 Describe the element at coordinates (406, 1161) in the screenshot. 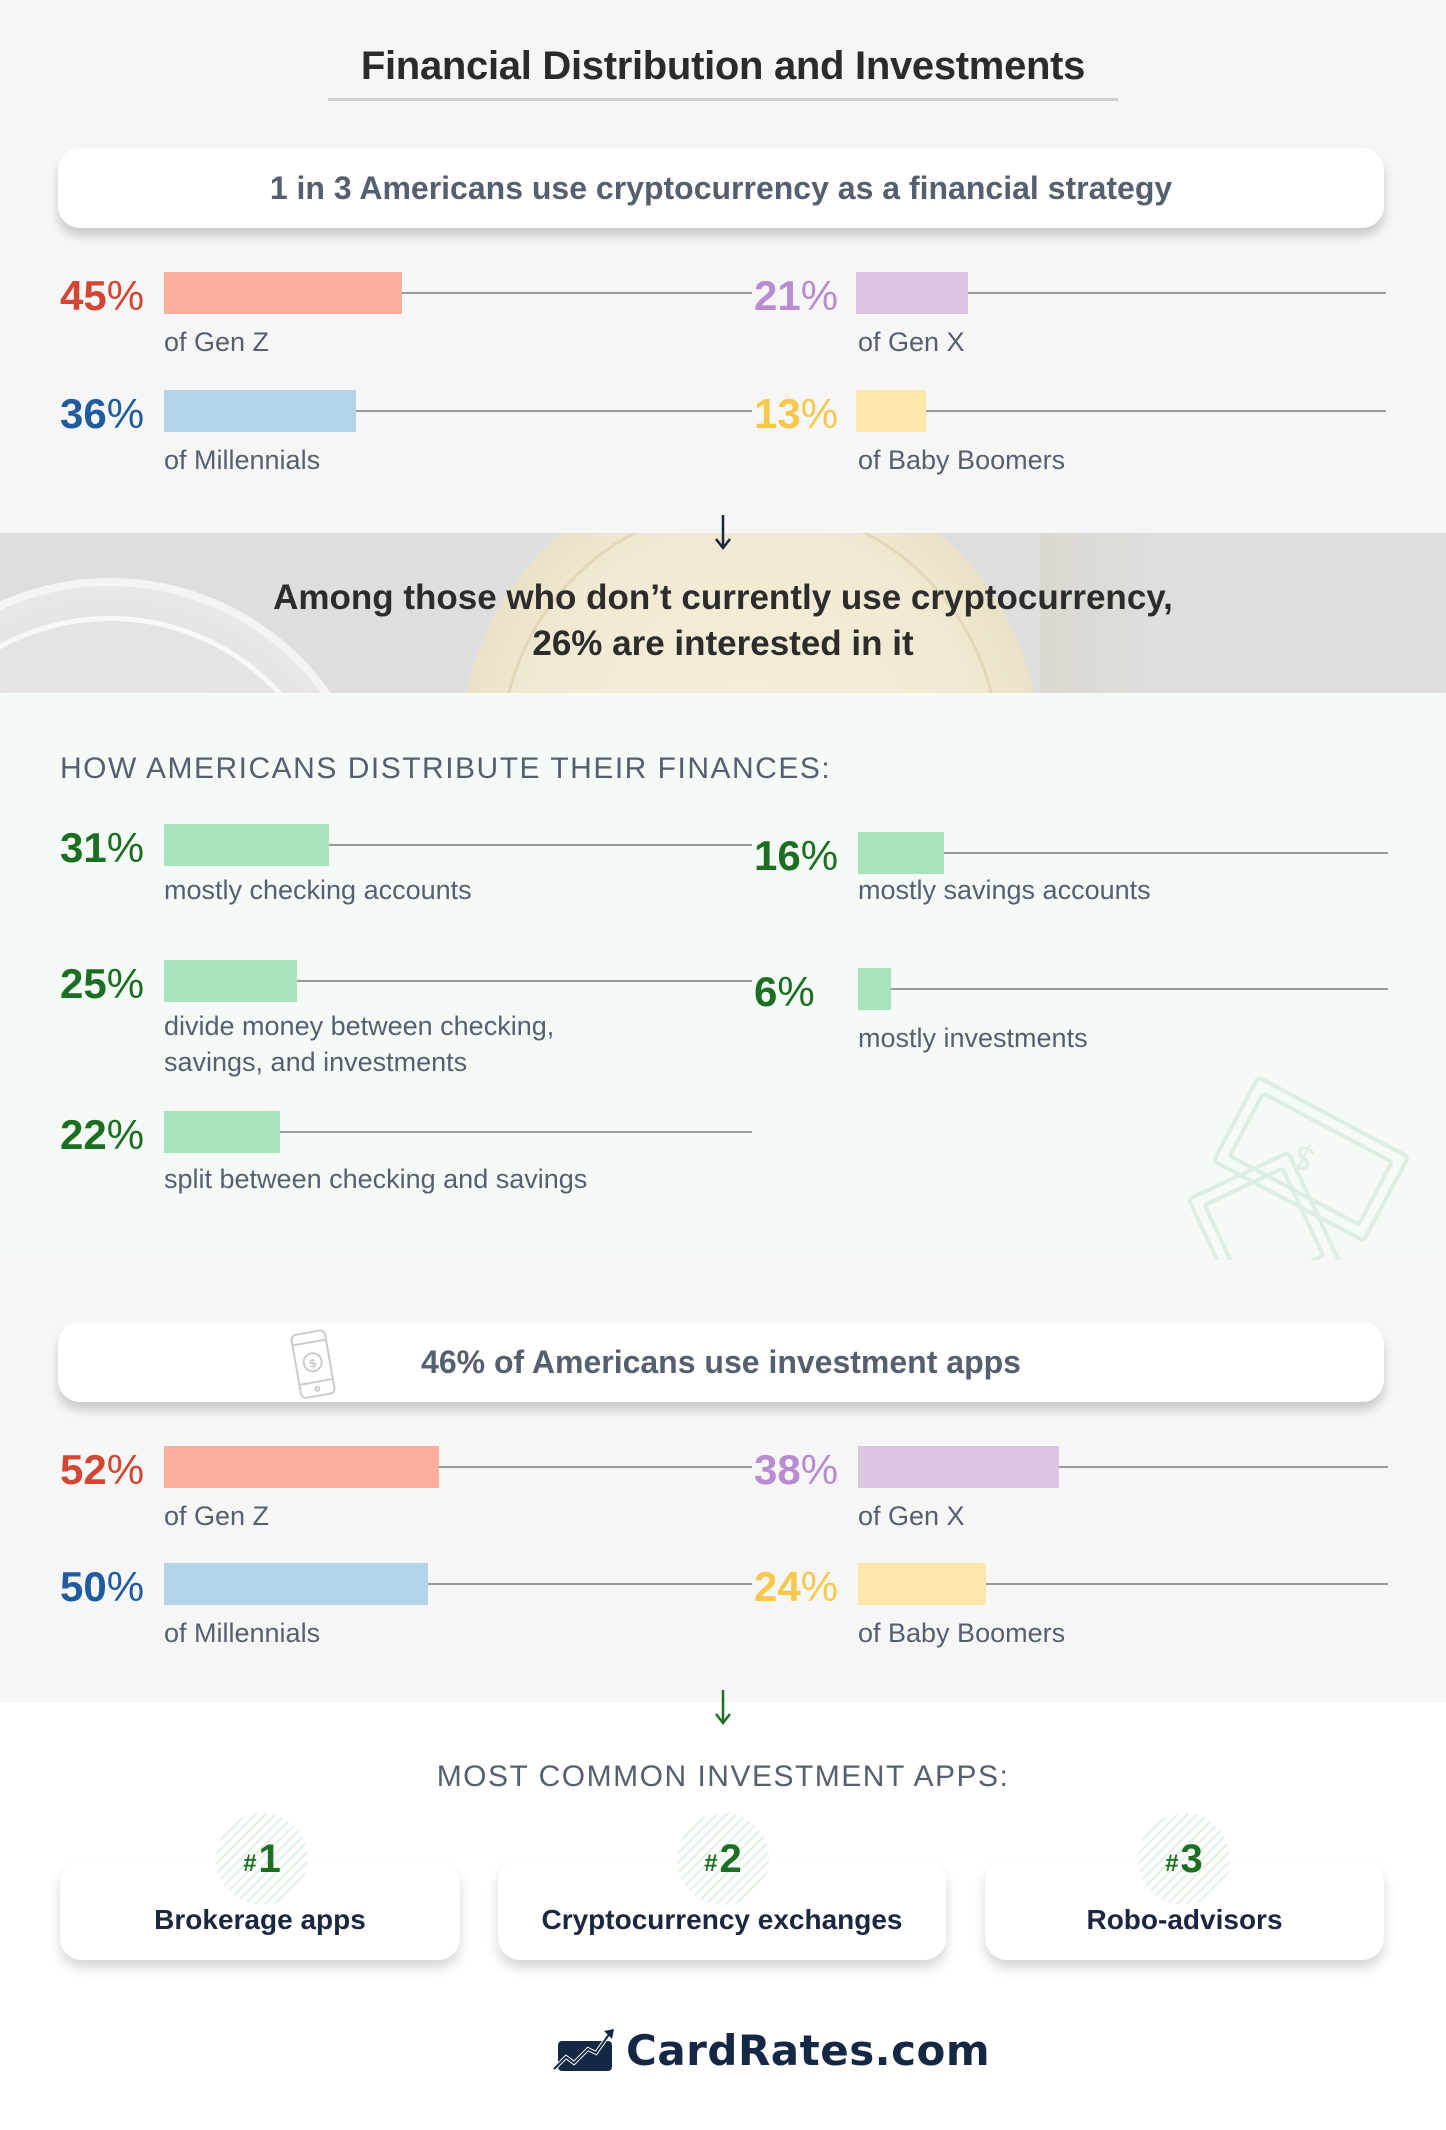

I see `dist-stat-split: 22% split between checking and savings` at that location.